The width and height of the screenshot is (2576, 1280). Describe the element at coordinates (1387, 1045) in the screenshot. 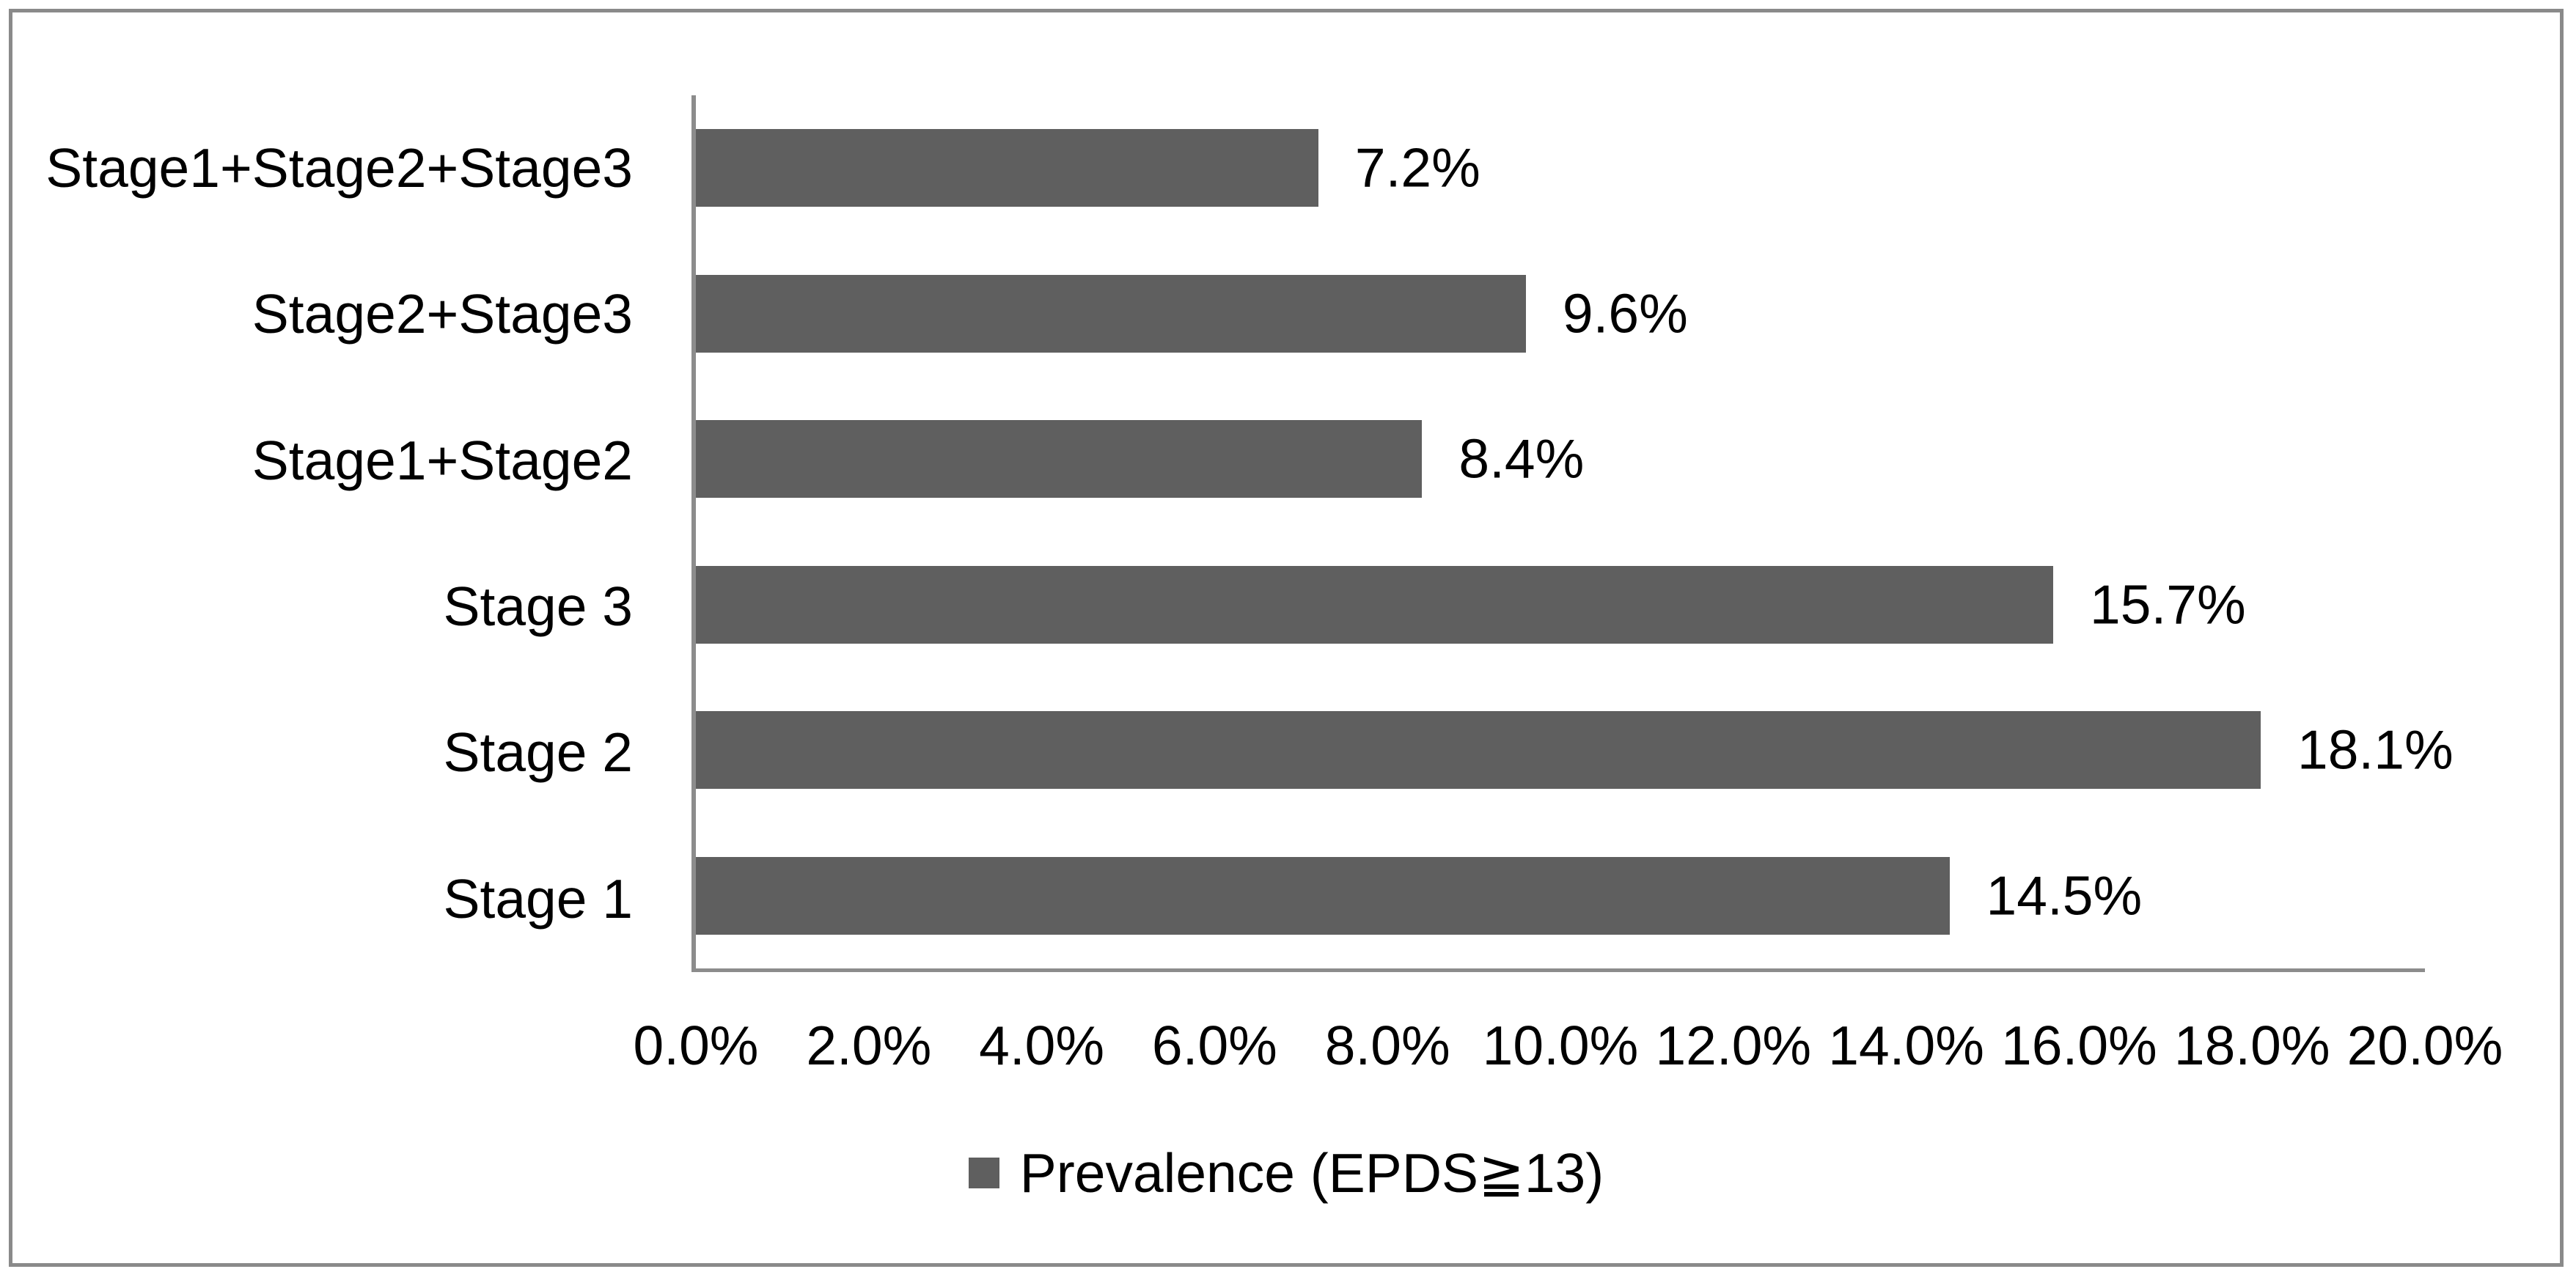

I see `x-tick-label: 8.0%` at that location.